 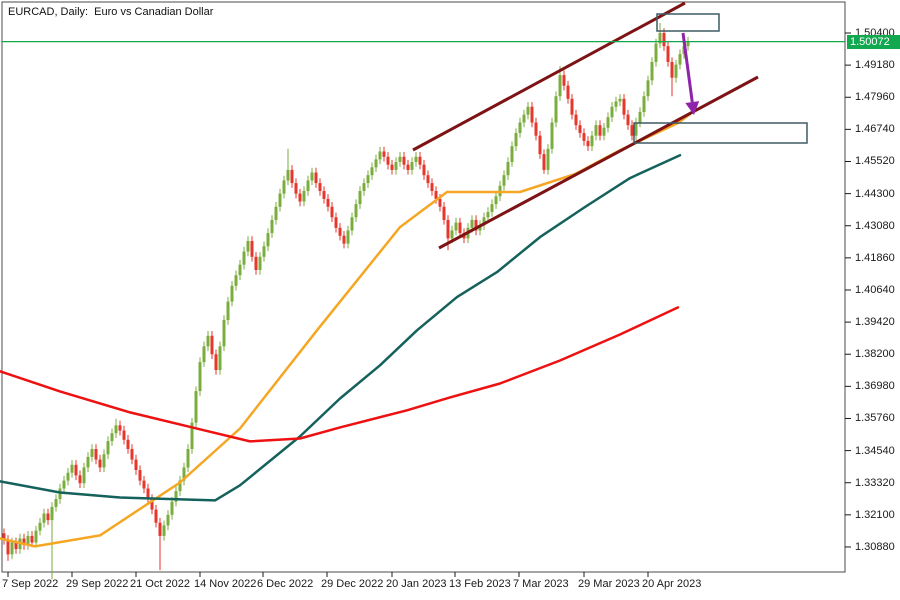 I want to click on y-axis-label: 1.38200, so click(x=875, y=354).